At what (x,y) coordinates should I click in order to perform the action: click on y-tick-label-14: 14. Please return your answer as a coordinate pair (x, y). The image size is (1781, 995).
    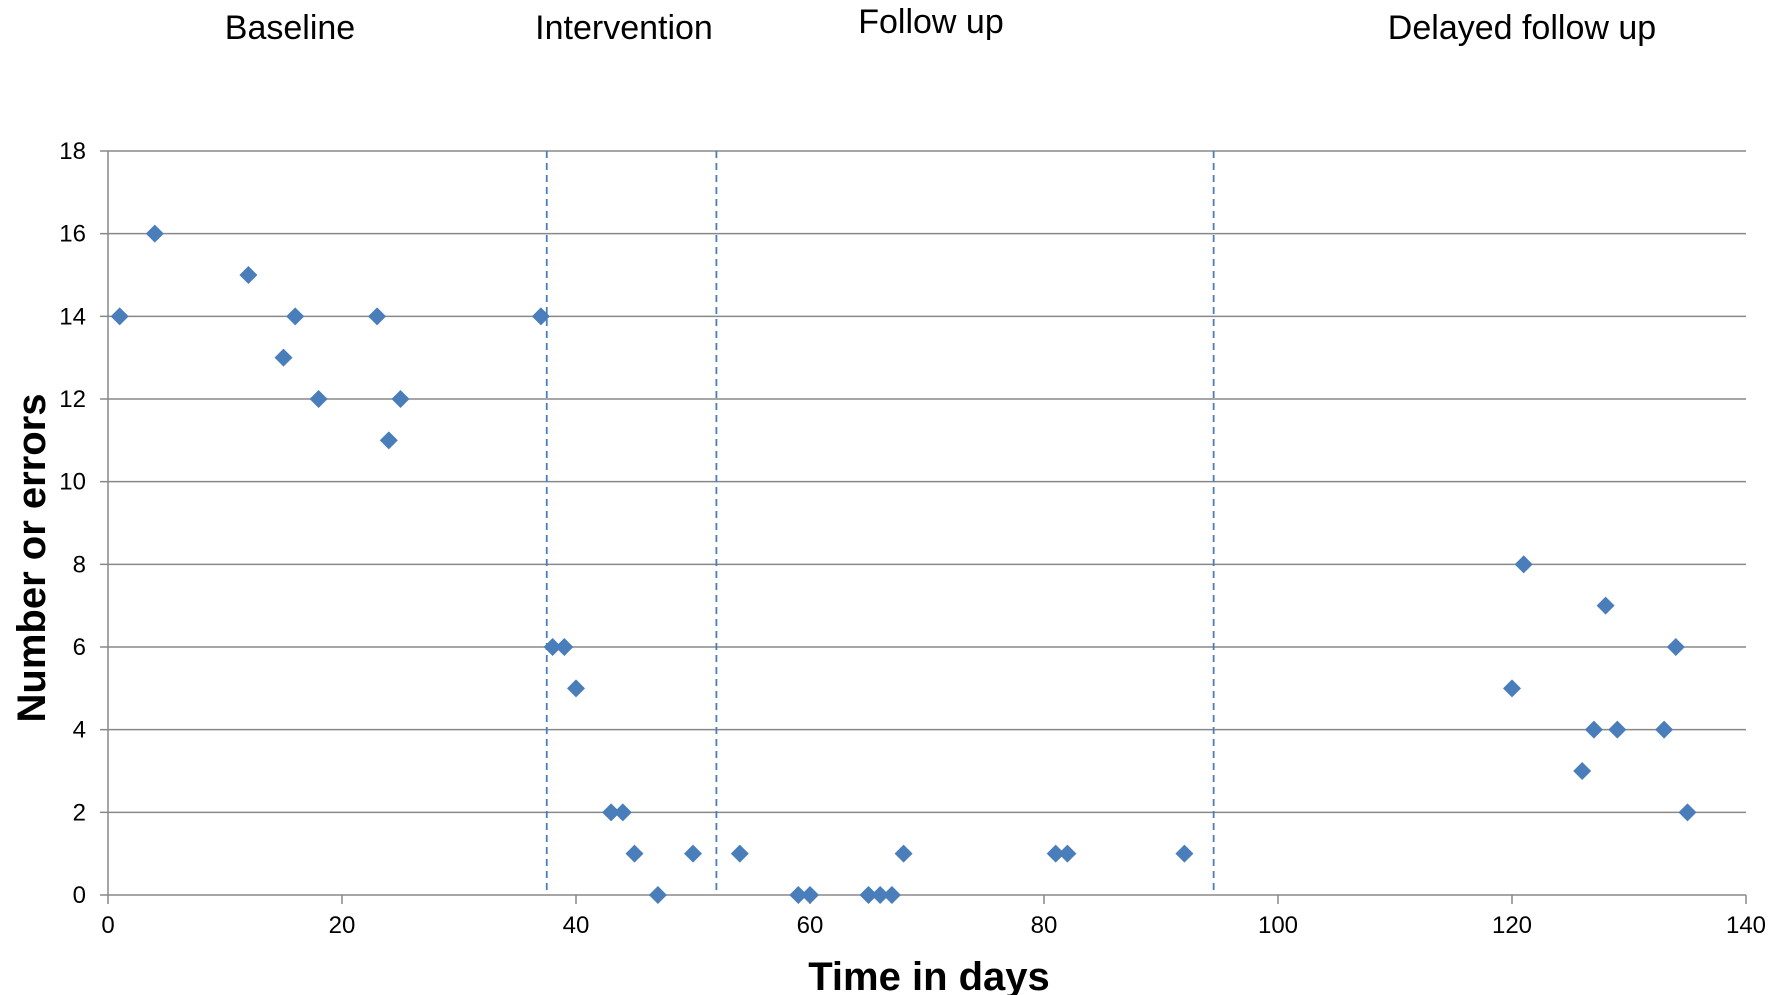
    Looking at the image, I should click on (72, 316).